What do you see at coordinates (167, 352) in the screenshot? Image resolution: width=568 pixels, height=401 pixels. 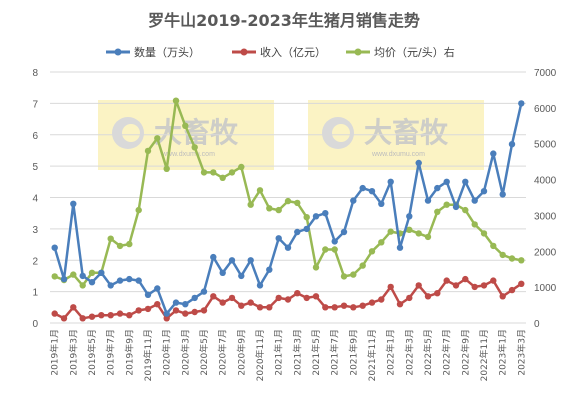 I see `x-tick-label: 2020年1月` at bounding box center [167, 352].